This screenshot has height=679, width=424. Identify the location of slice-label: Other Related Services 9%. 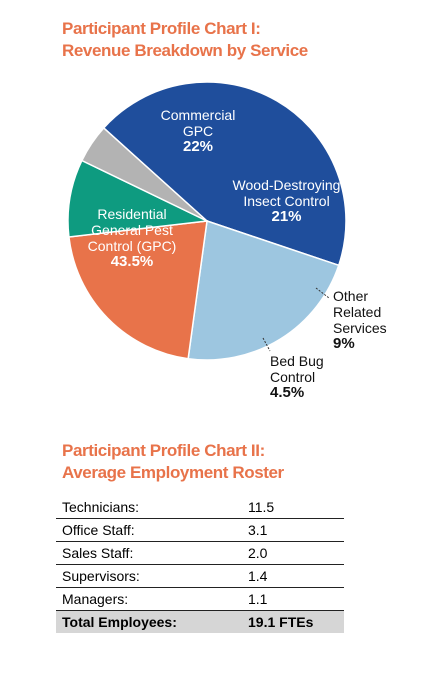
(364, 320).